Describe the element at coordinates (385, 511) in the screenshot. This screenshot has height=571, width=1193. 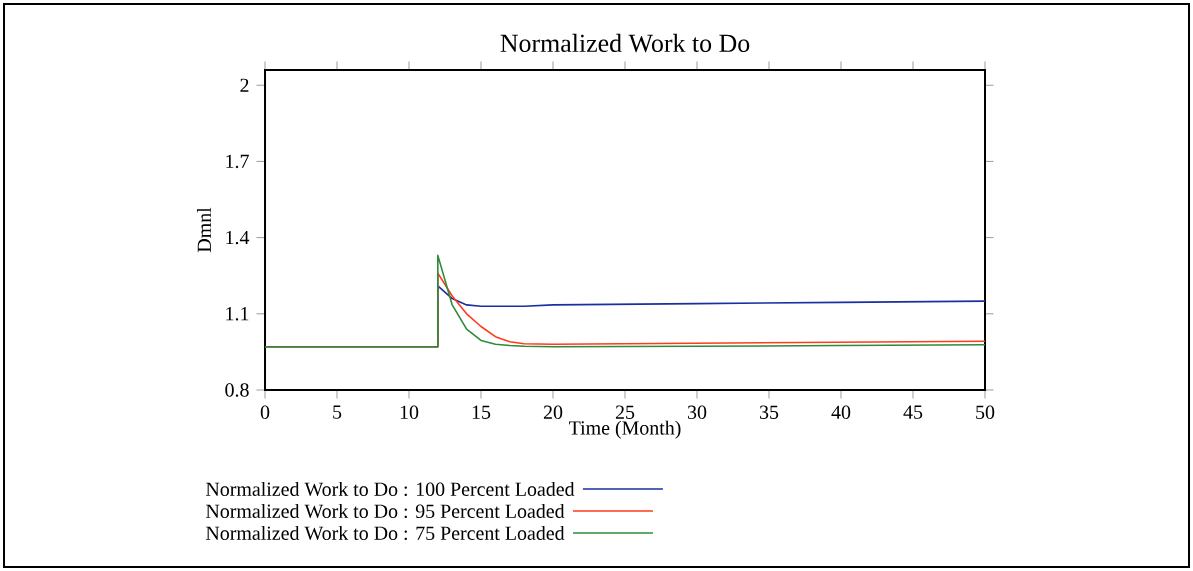
I see `legend-label: Normalized Work to Do : 95 Percent Loaded` at that location.